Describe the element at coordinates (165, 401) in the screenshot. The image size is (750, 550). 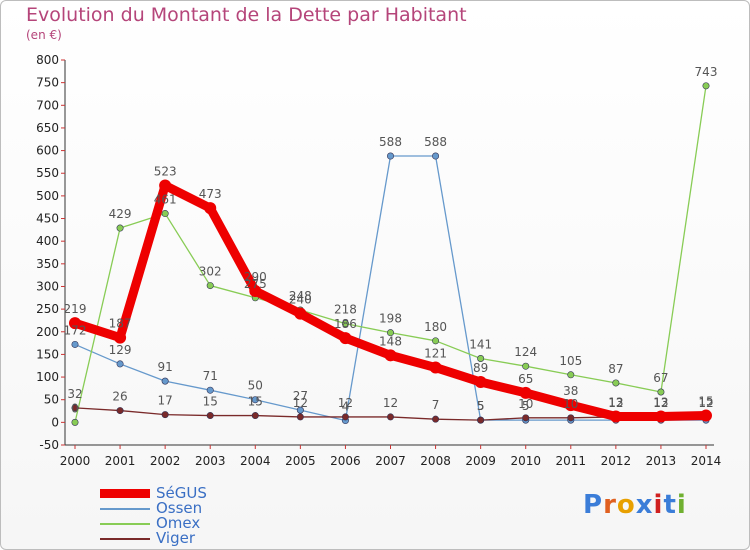
I see `data-label: 17` at that location.